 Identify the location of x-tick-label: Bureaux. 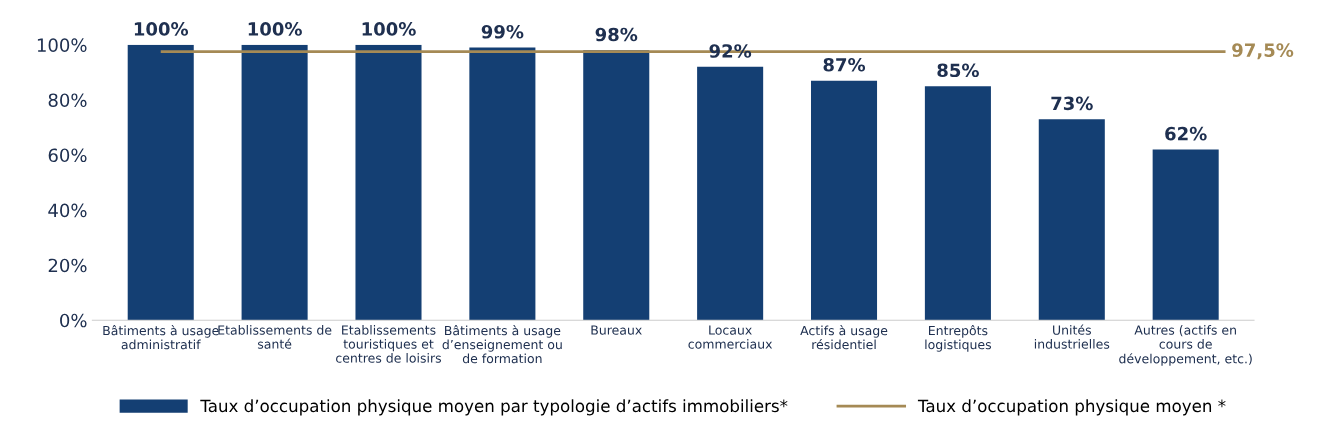
(616, 330).